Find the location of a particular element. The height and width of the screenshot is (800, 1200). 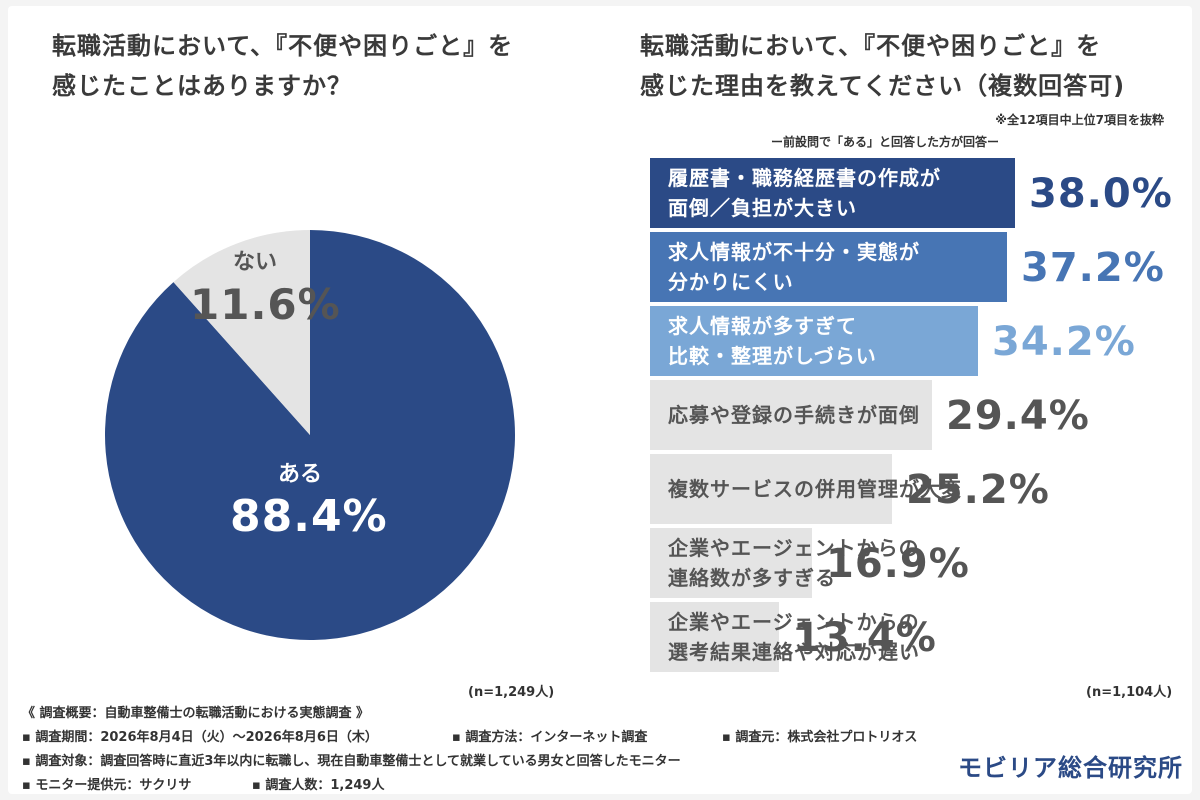

bar-value-label: 38.0% is located at coordinates (1101, 194).